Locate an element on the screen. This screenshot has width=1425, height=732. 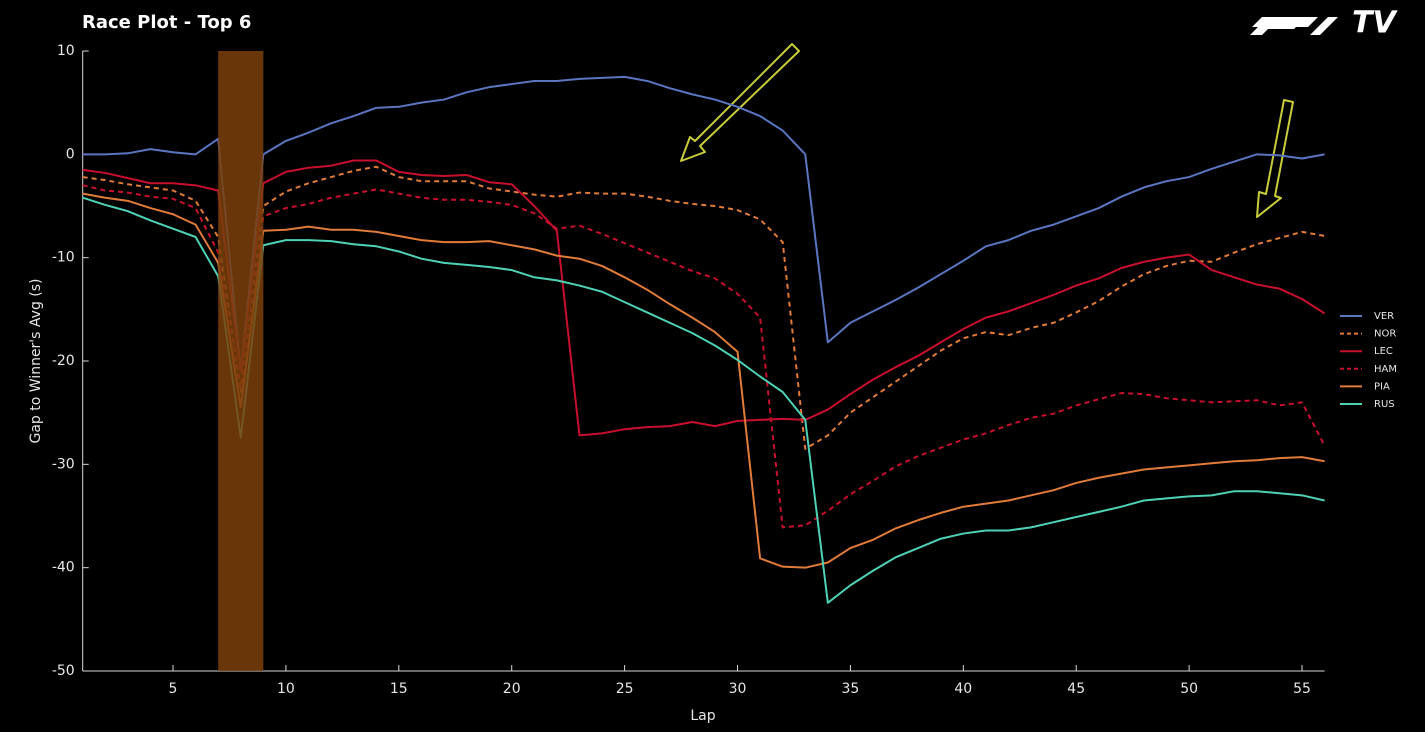
y-axis-label: Gap to Winner's Avg (s) is located at coordinates (36, 361).